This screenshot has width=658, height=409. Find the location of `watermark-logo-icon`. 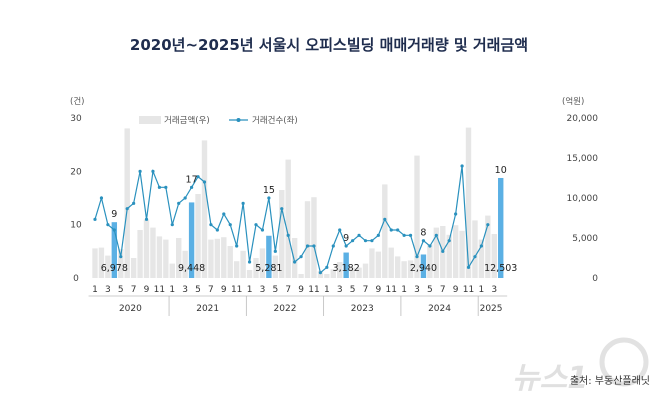

watermark-logo-icon is located at coordinates (624, 362).